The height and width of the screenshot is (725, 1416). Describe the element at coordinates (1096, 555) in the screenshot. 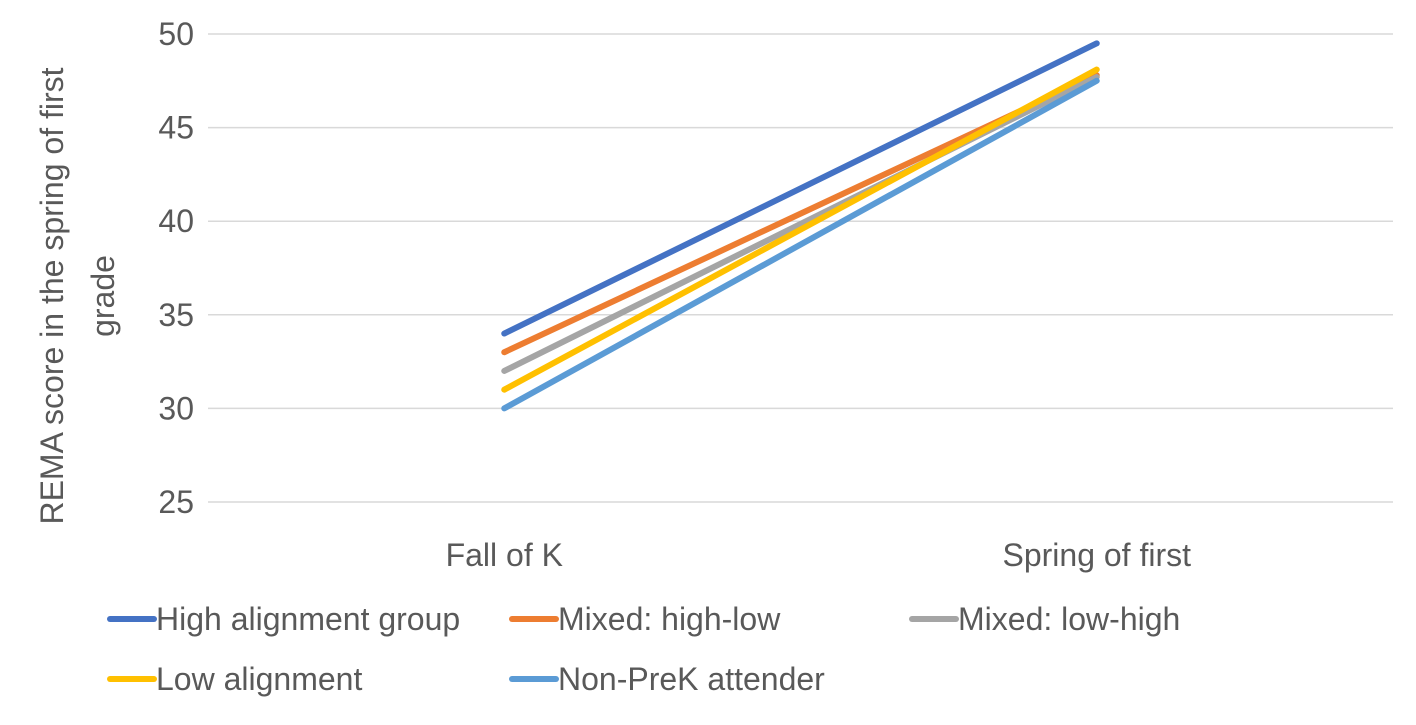

I see `x-tick-label: Spring of first` at that location.